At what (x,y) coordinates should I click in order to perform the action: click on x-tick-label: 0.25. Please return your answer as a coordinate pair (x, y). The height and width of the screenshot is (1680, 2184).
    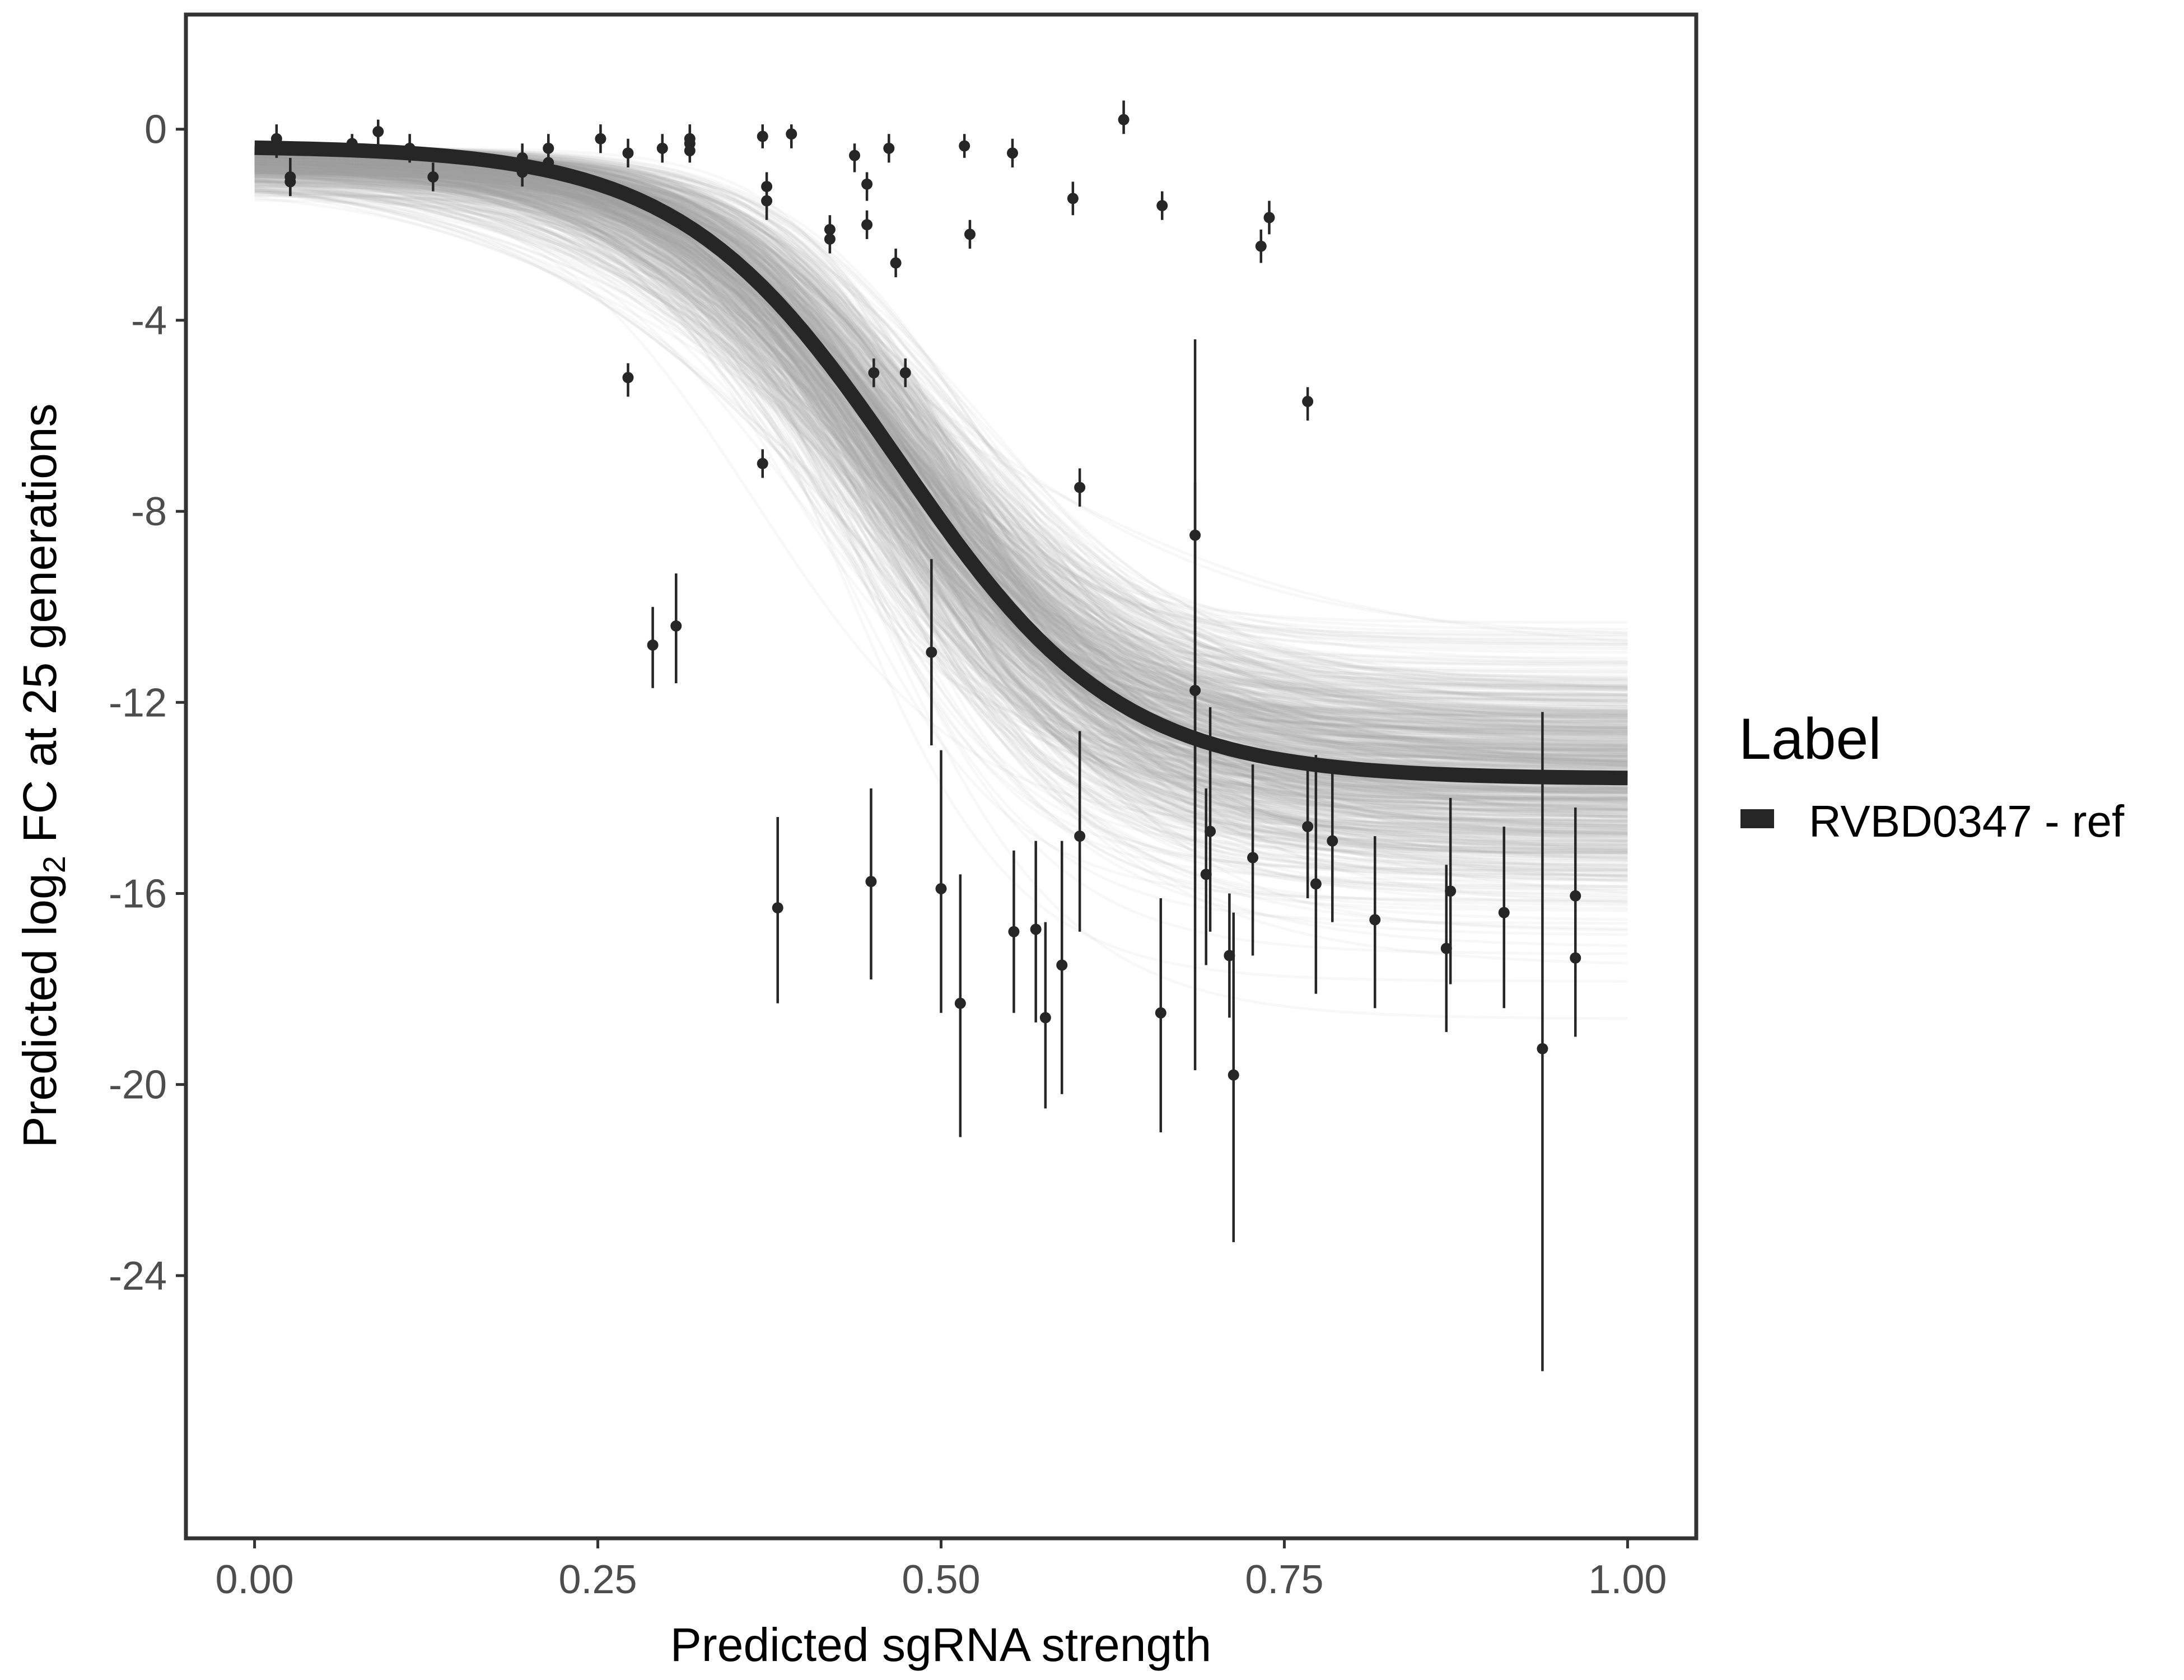
    Looking at the image, I should click on (598, 1580).